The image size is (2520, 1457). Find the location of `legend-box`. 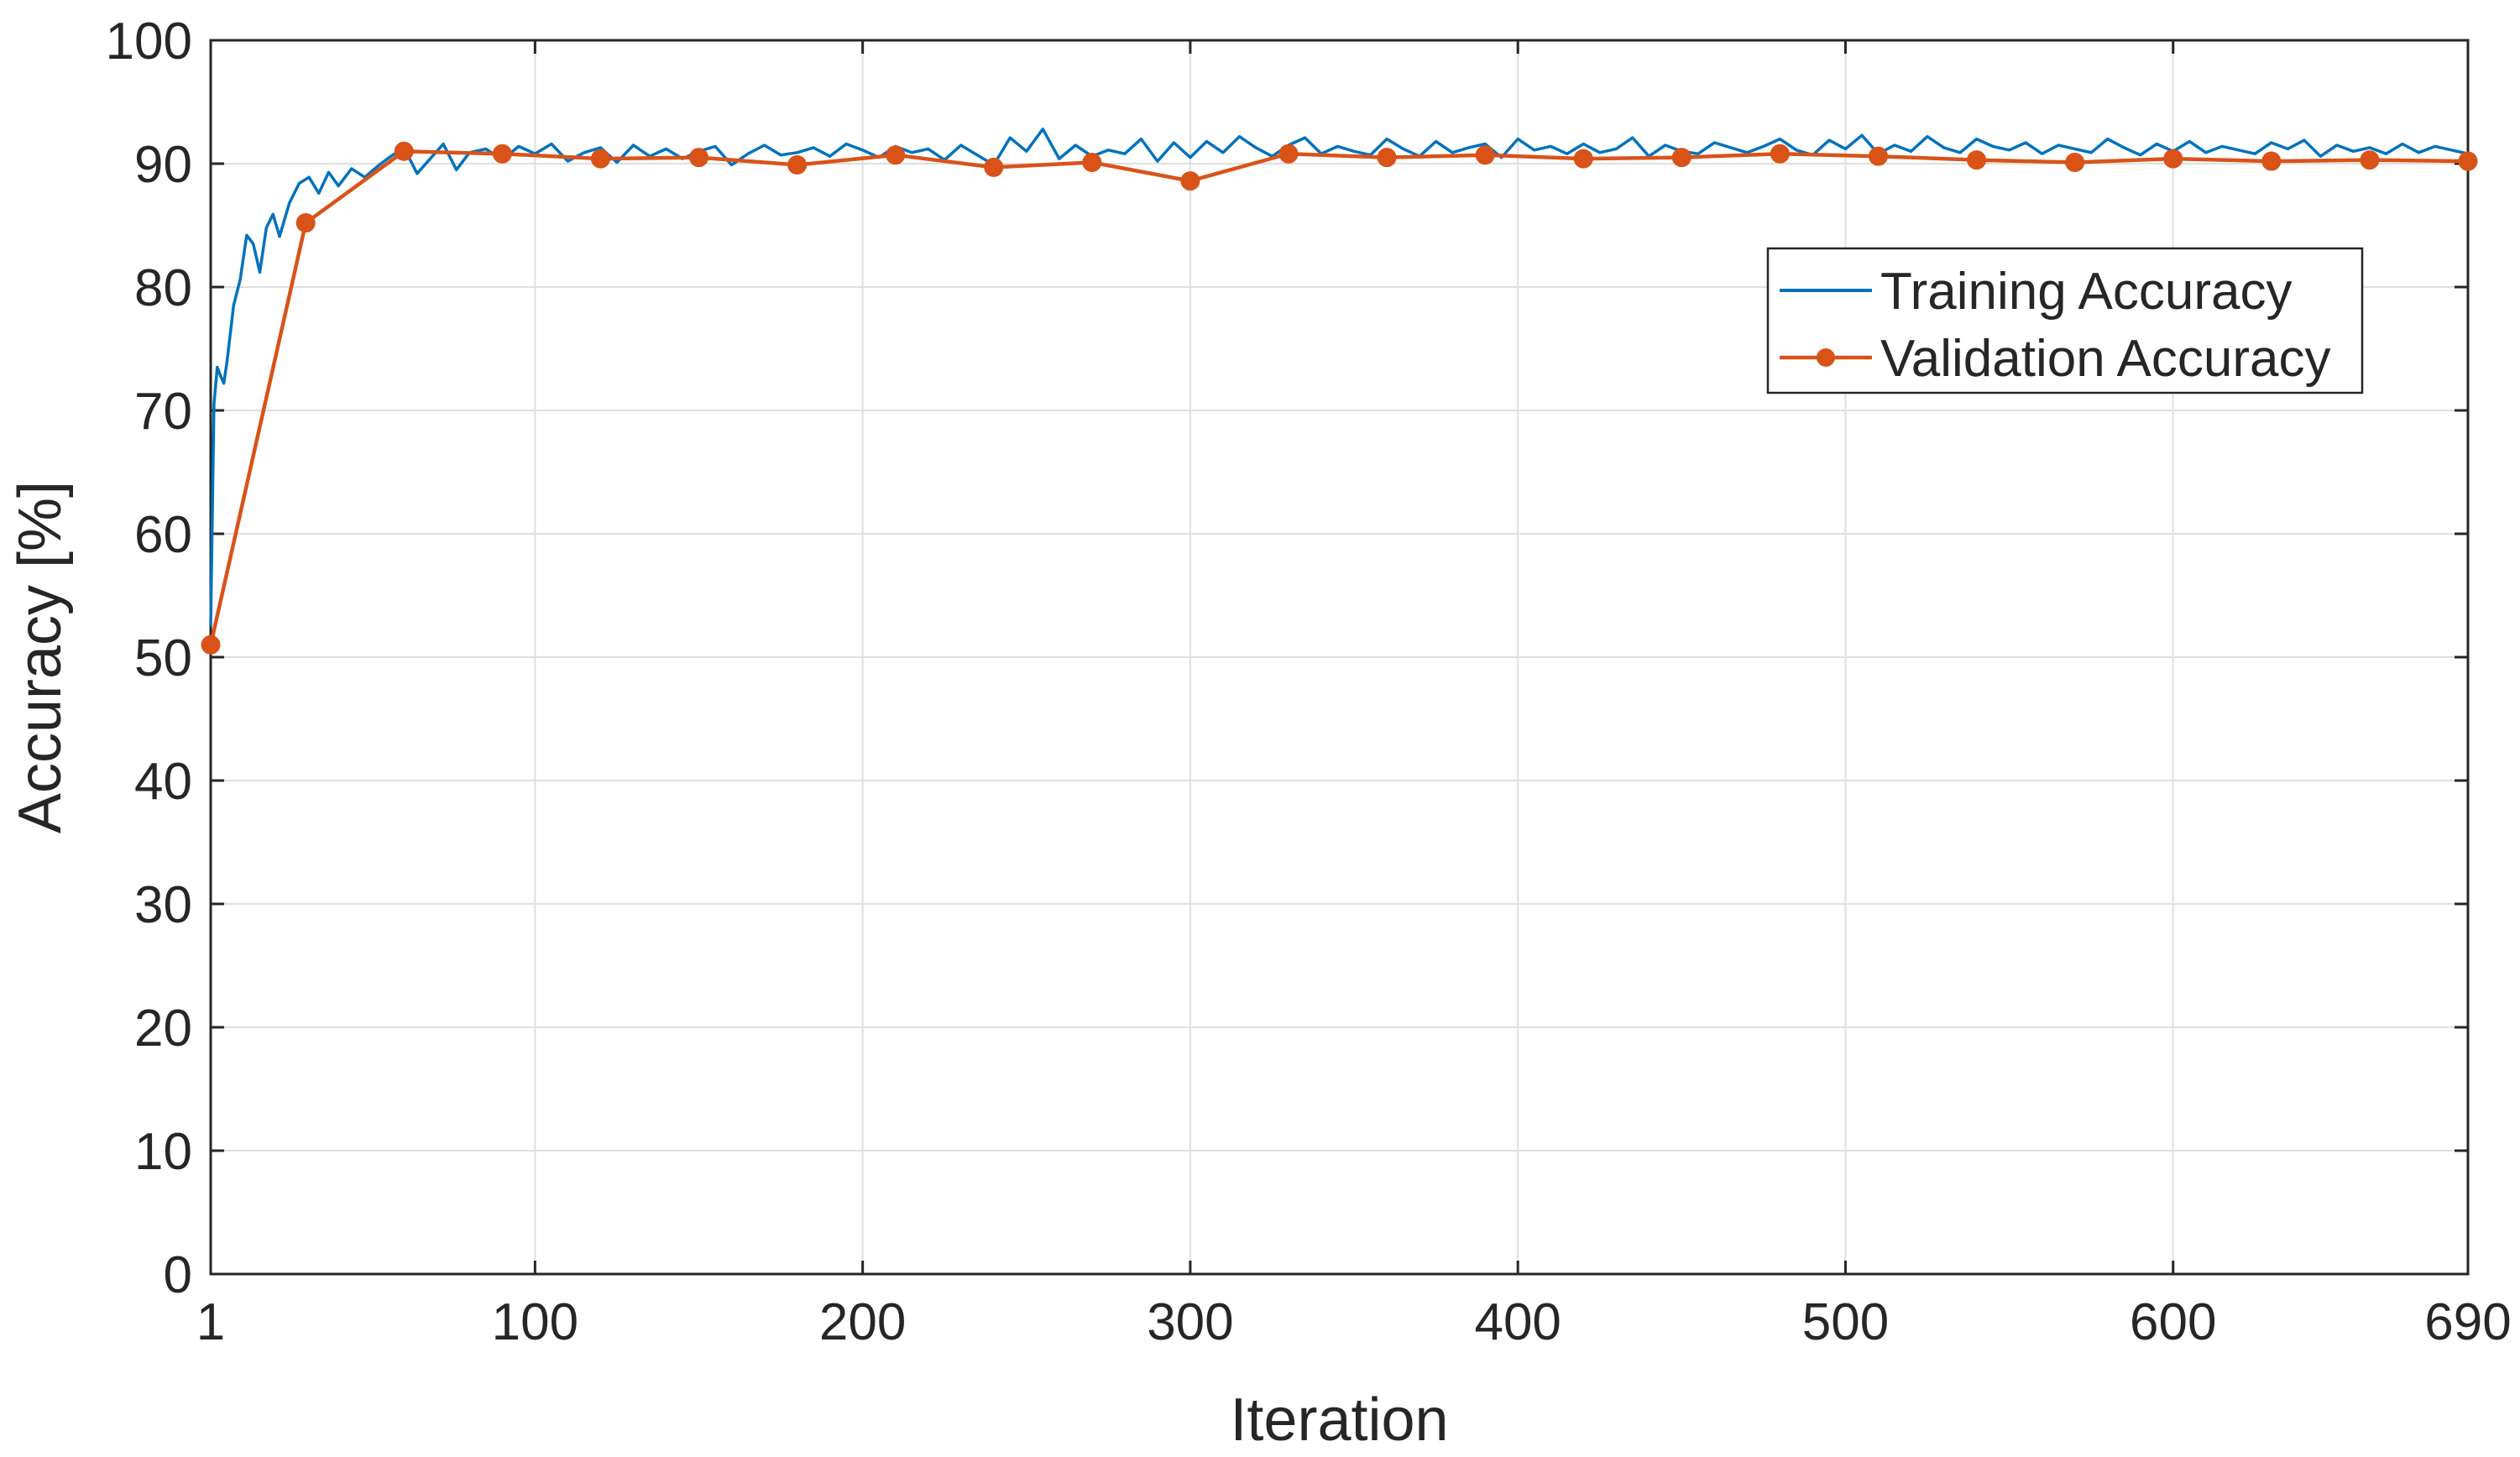

legend-box is located at coordinates (2065, 320).